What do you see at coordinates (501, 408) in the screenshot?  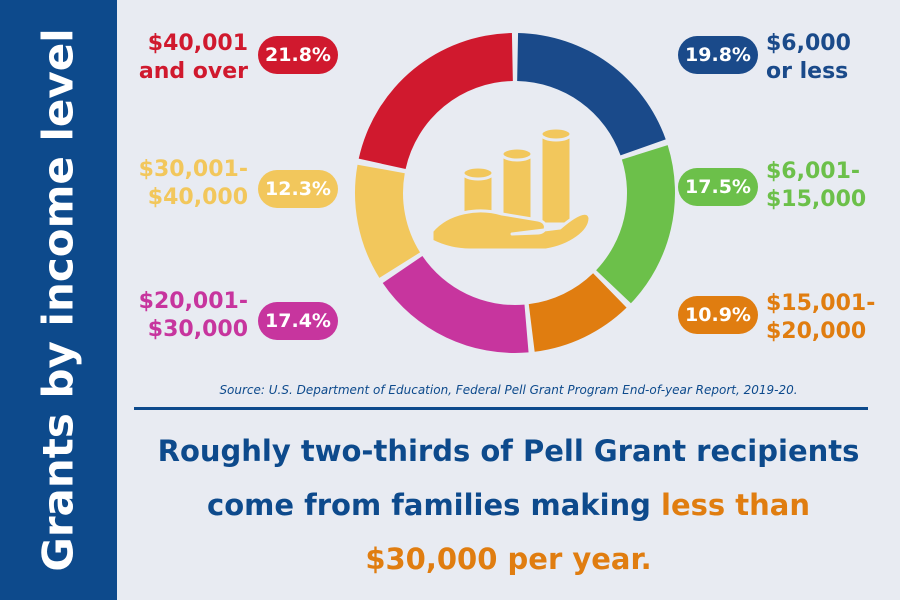 I see `divider` at bounding box center [501, 408].